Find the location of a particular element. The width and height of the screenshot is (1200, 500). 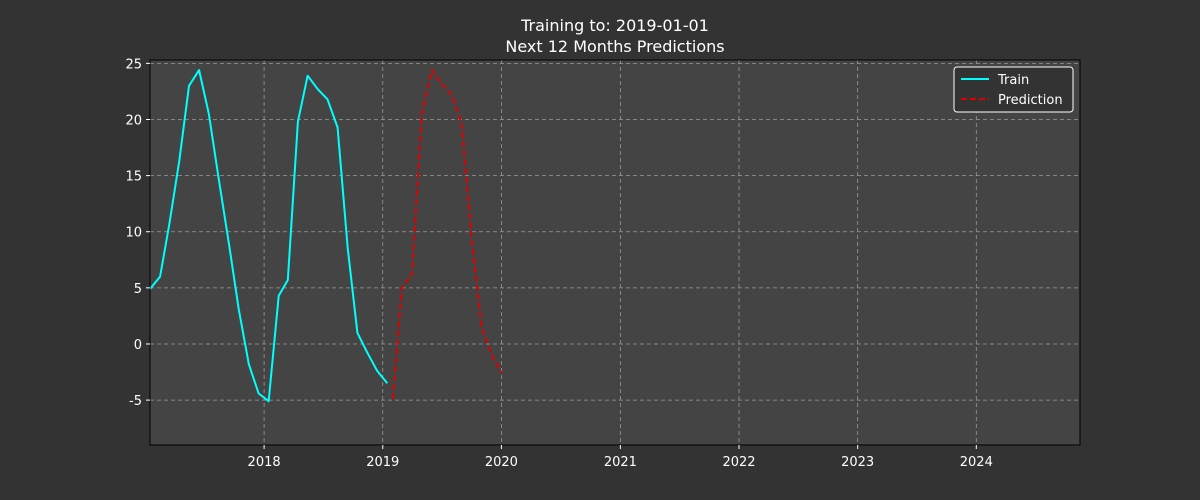

series-line-prediction is located at coordinates (447, 234).